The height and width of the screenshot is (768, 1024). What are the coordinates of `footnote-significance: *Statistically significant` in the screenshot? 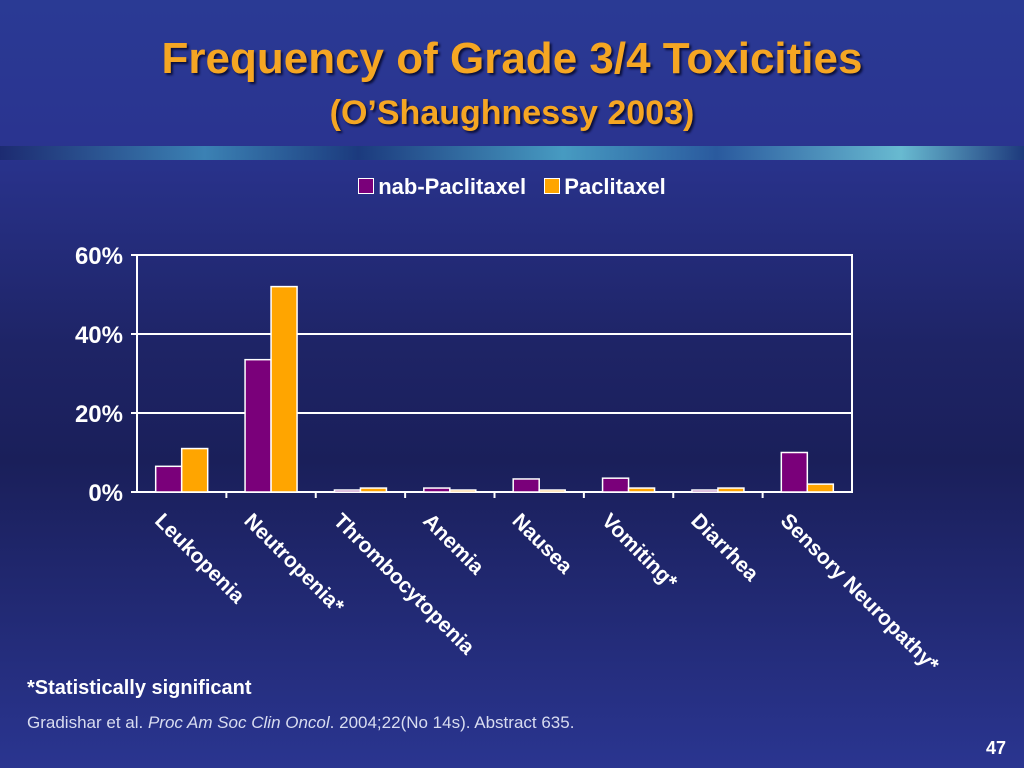 It's located at (139, 688).